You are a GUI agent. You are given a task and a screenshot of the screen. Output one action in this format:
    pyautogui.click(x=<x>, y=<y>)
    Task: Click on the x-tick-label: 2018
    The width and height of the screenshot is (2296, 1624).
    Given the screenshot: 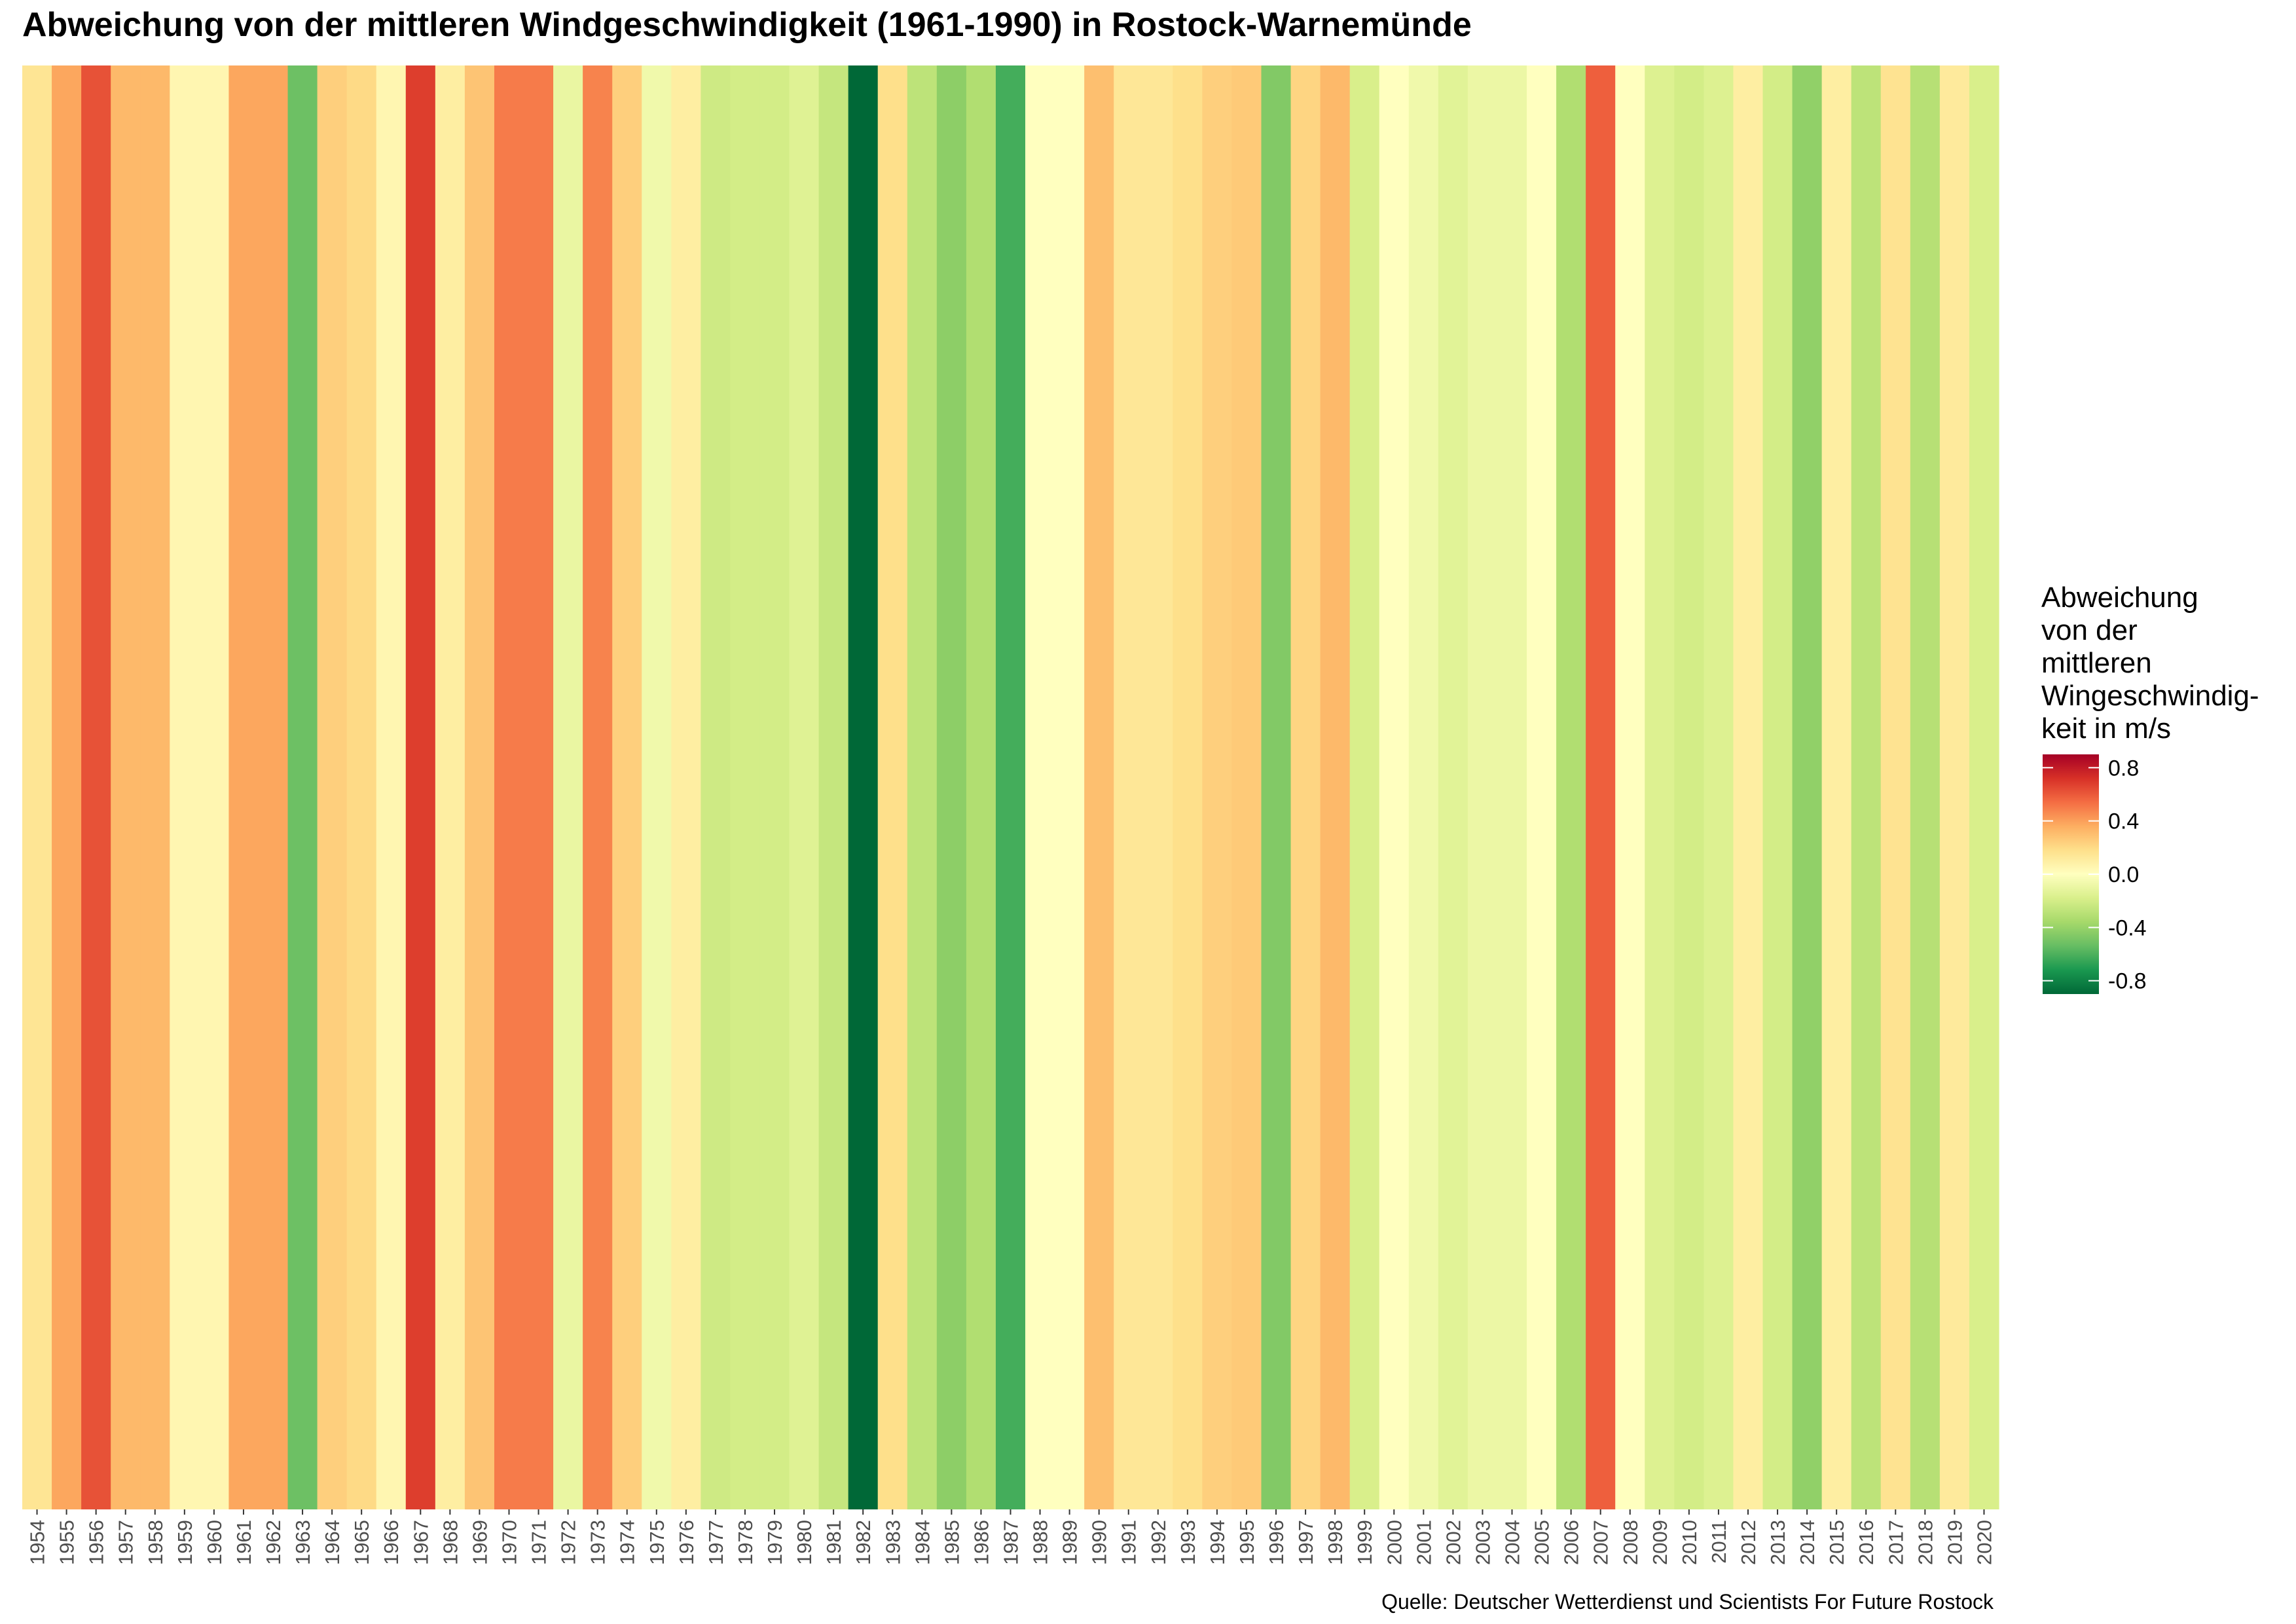 What is the action you would take?
    pyautogui.click(x=1925, y=1542)
    